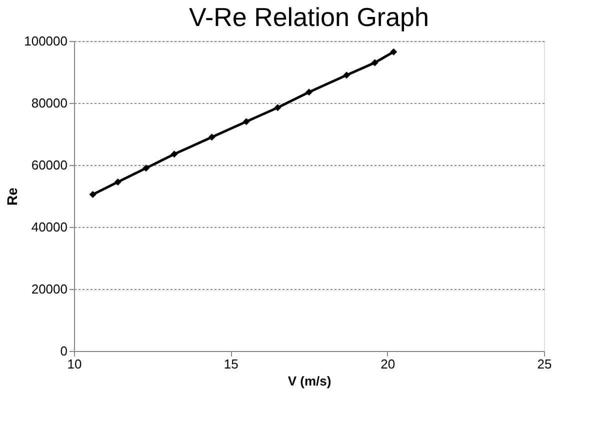 Image resolution: width=606 pixels, height=446 pixels. I want to click on x-tick-label: 10, so click(74, 364).